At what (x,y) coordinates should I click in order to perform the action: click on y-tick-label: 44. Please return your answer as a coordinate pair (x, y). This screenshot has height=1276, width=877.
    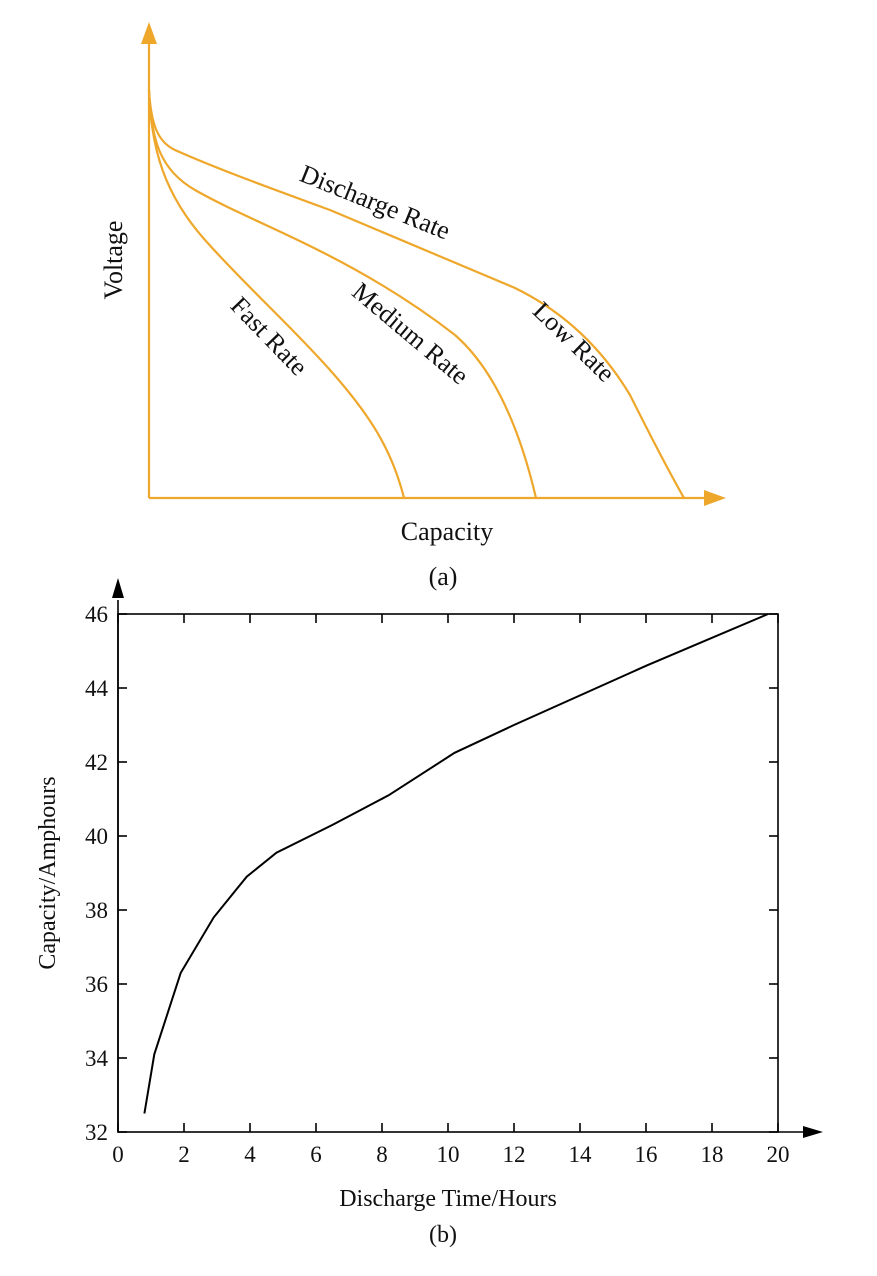
    Looking at the image, I should click on (97, 688).